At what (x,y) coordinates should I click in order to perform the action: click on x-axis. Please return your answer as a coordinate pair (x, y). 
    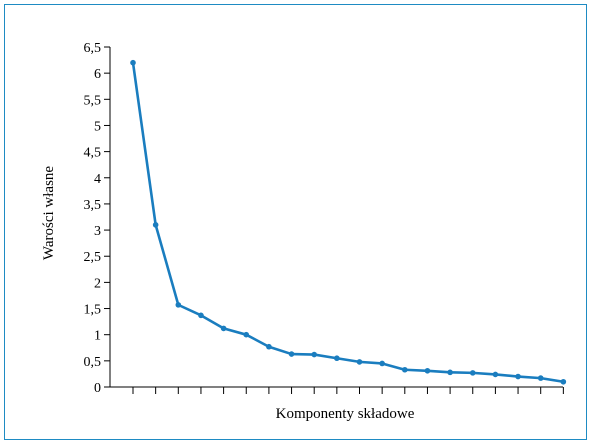
    Looking at the image, I should click on (337, 390).